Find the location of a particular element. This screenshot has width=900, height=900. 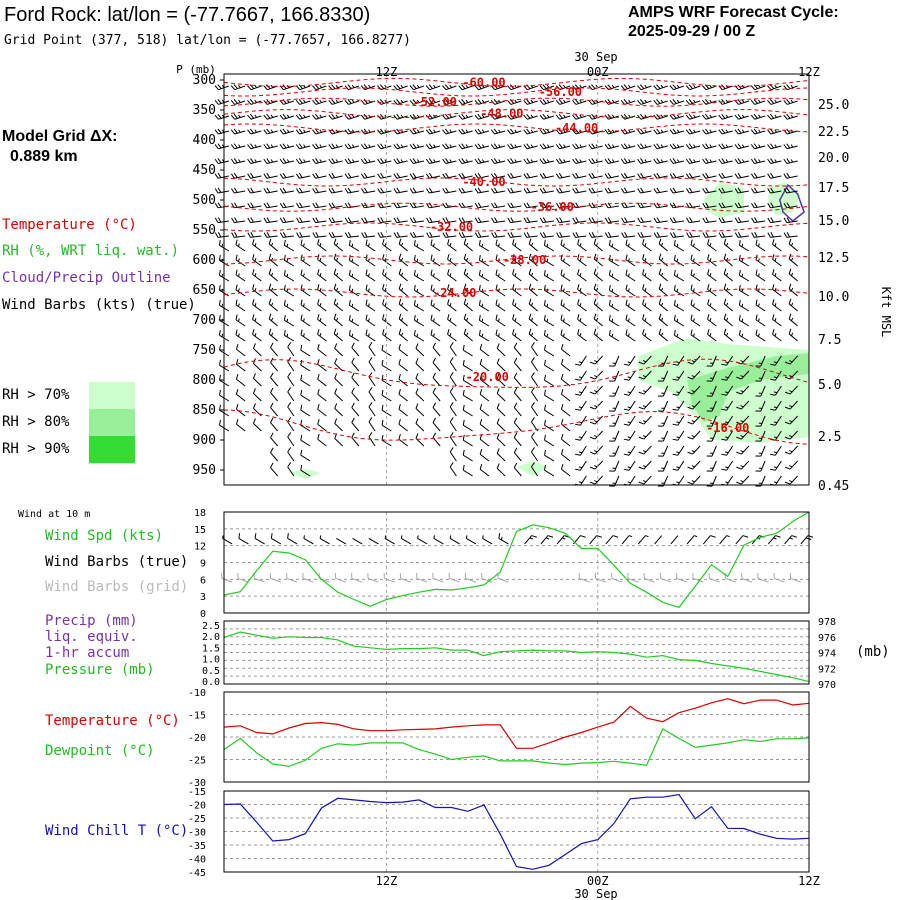

top-time-tick: 12Z is located at coordinates (809, 72).